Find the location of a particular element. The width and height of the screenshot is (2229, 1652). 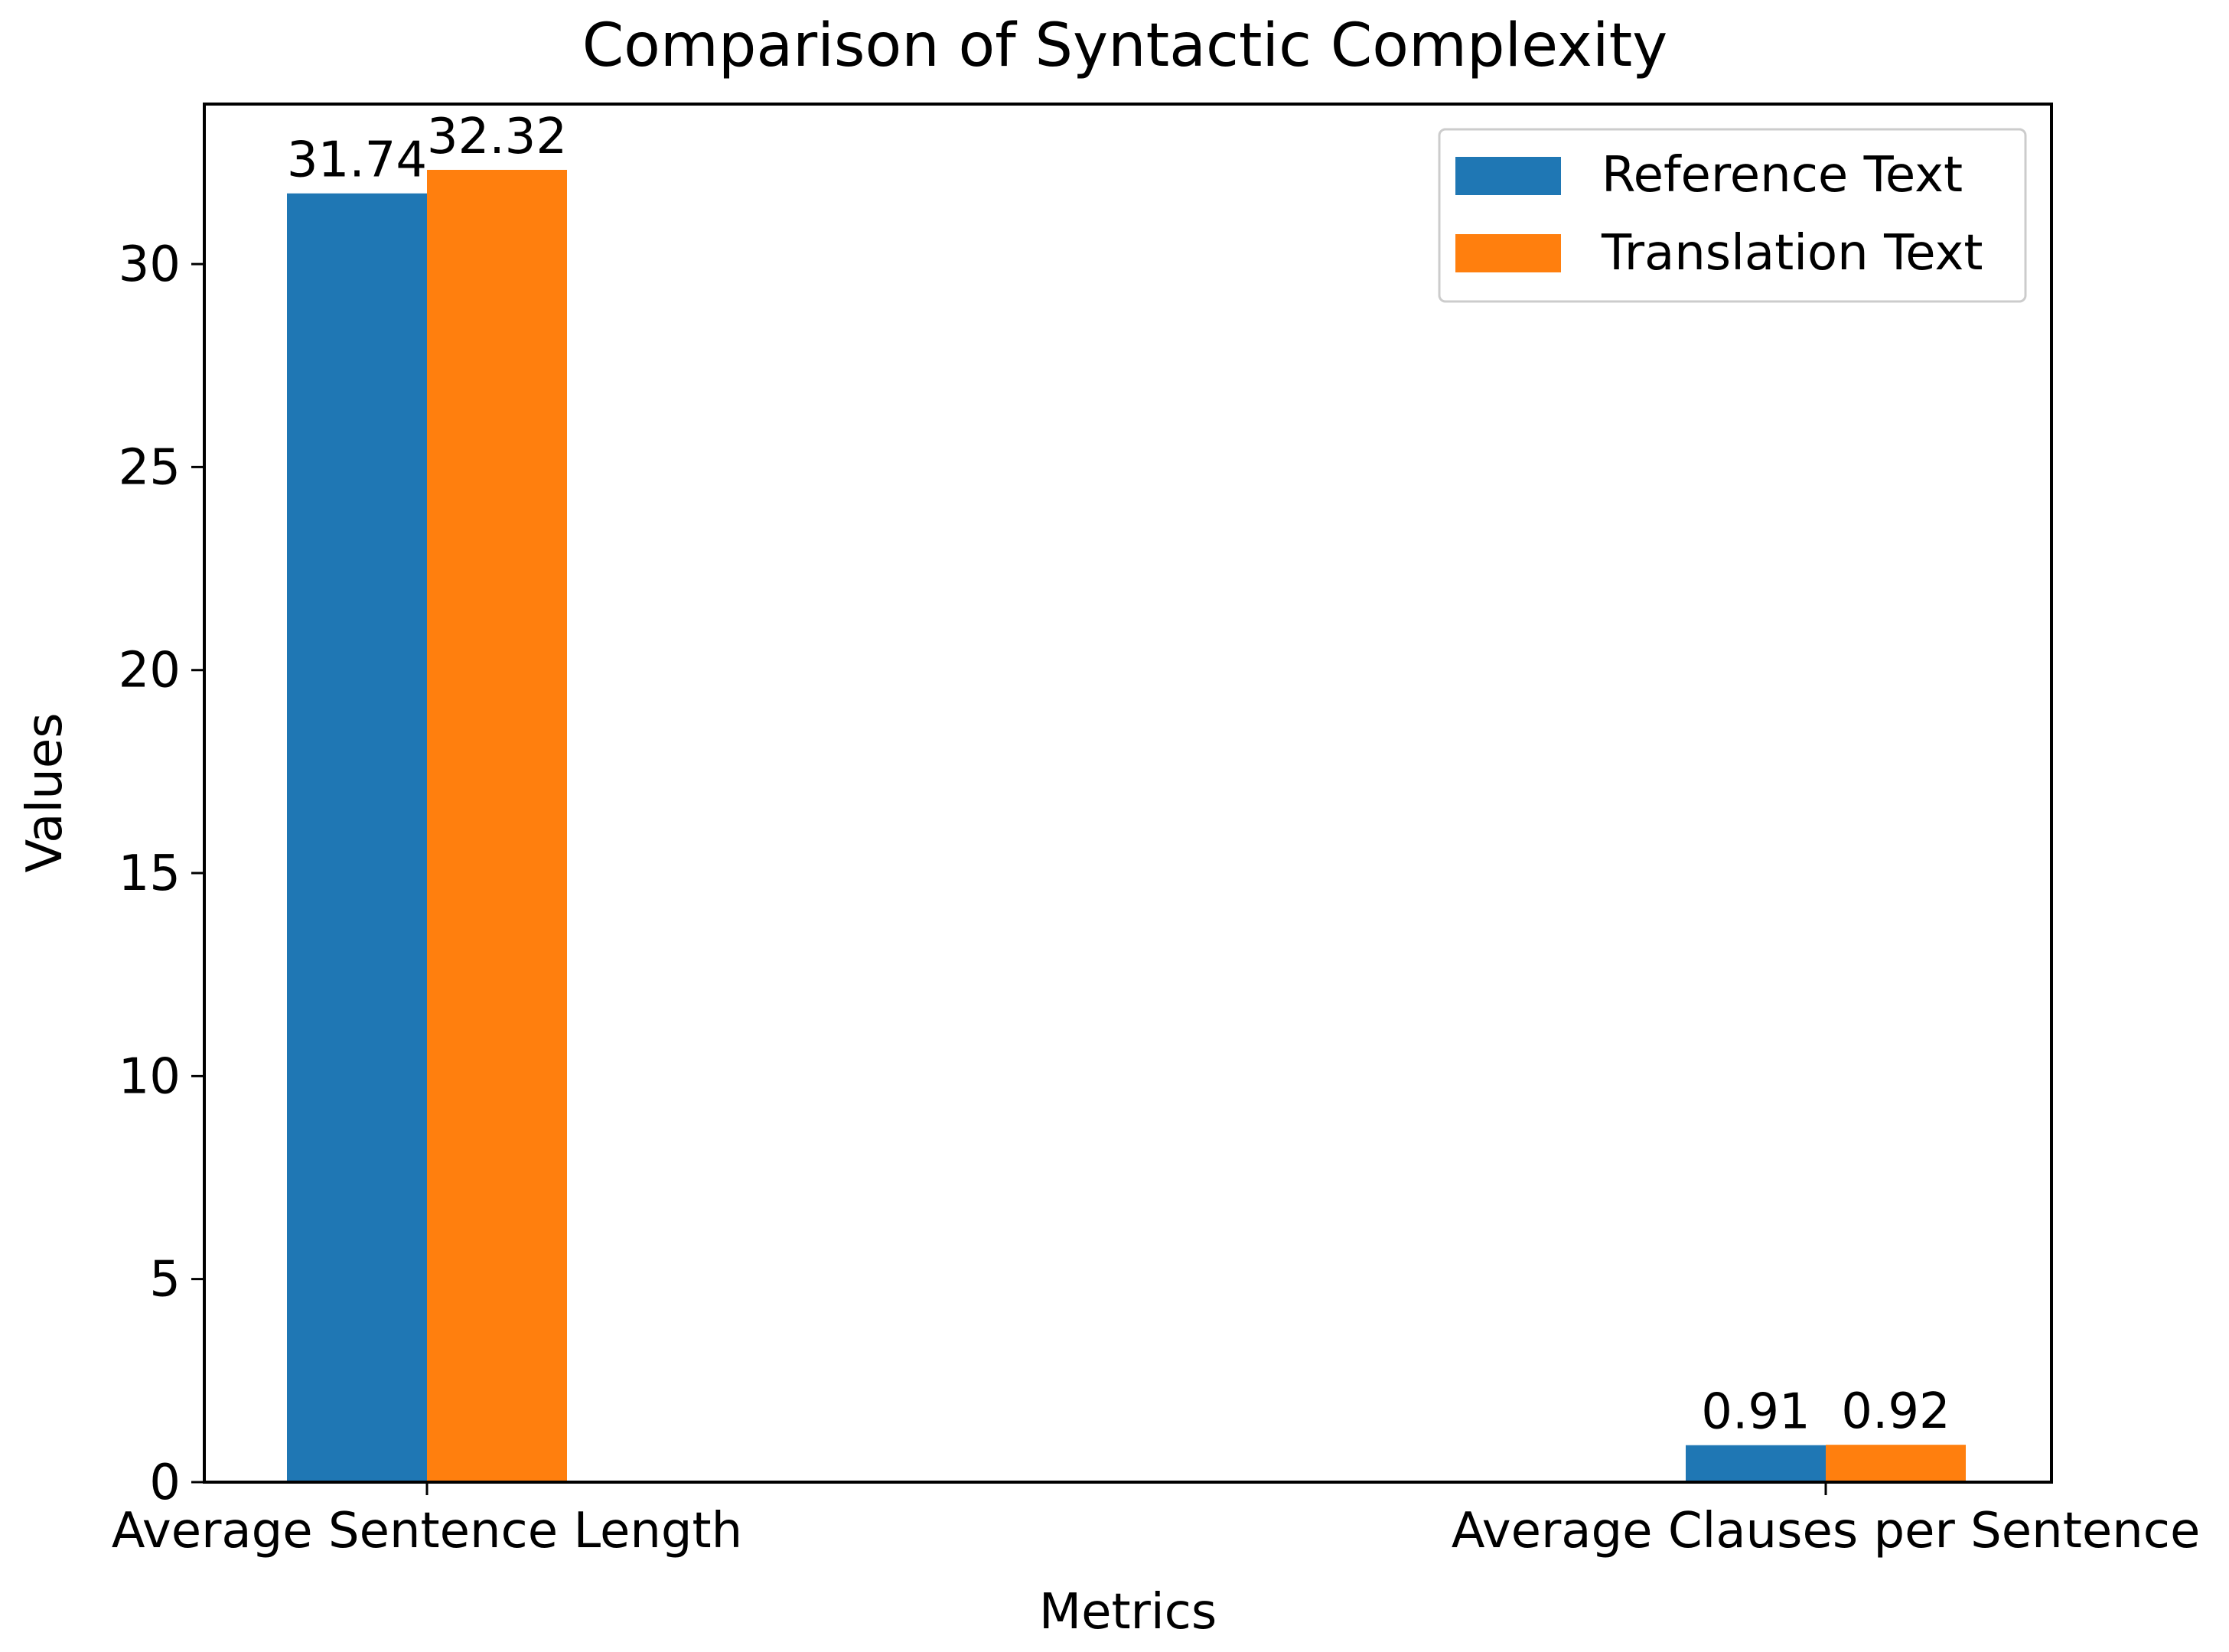

y-tick-label: 10 is located at coordinates (150, 1076).